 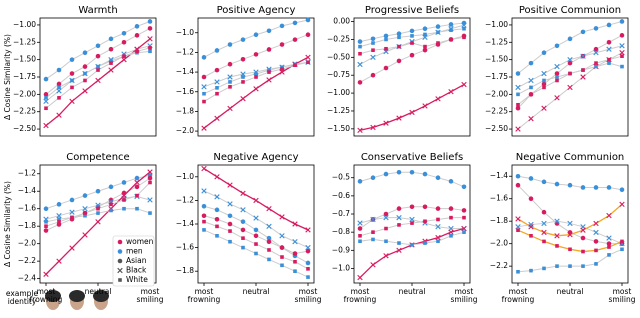 I want to click on y-tick-label: −1.0, so click(x=185, y=32).